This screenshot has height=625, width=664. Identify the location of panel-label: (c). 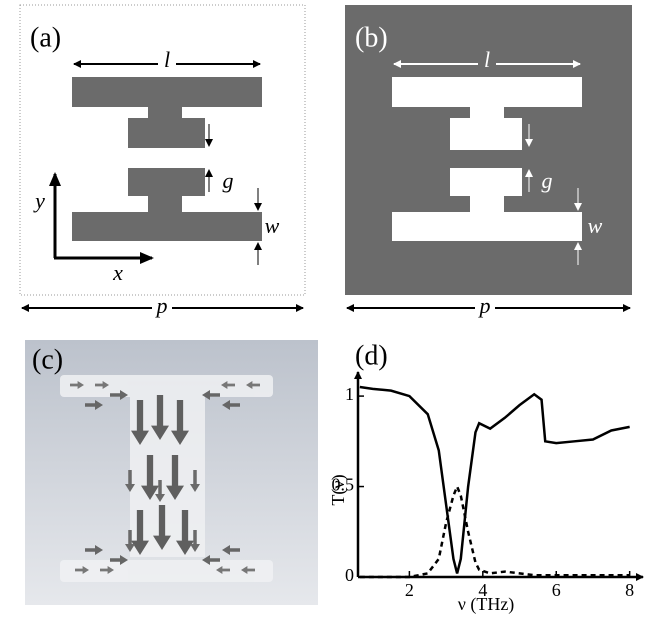
(47, 359).